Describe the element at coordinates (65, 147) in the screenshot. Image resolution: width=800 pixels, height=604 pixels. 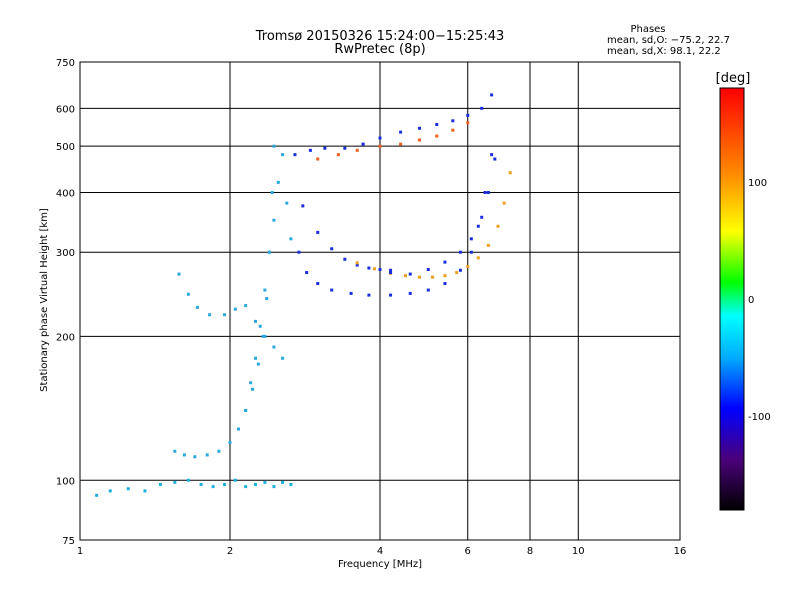
I see `y-tick-label: 500` at that location.